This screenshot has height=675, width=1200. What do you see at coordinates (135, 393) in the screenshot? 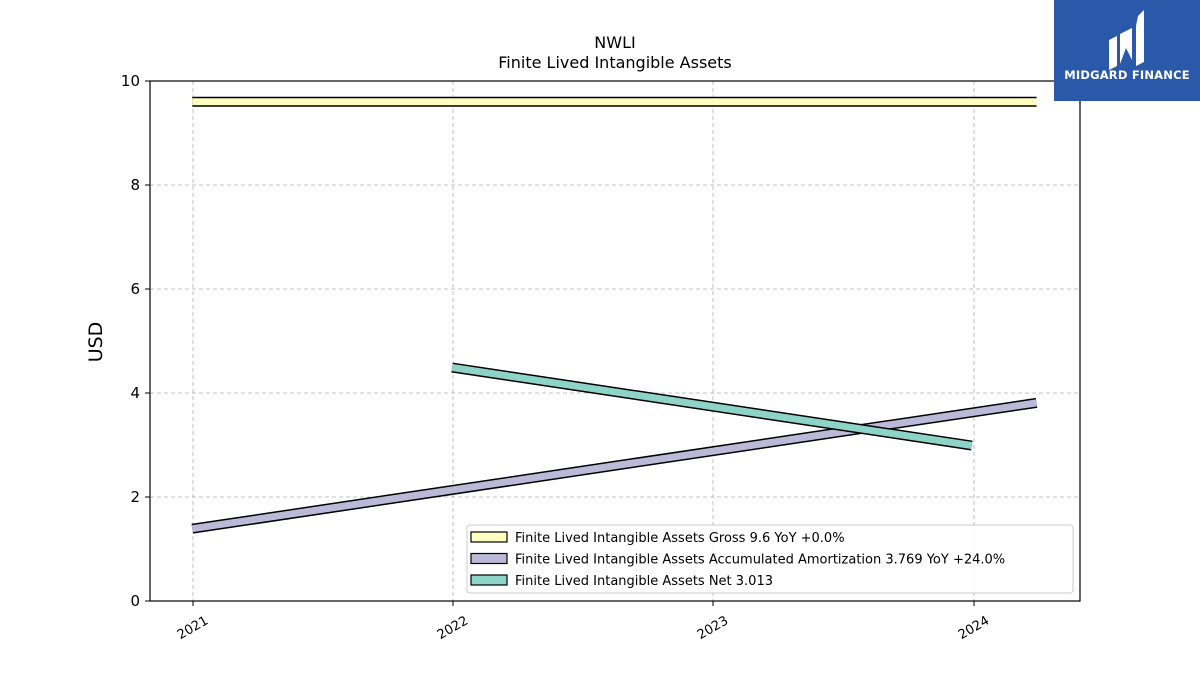
I see `y-tick-label: 4` at bounding box center [135, 393].